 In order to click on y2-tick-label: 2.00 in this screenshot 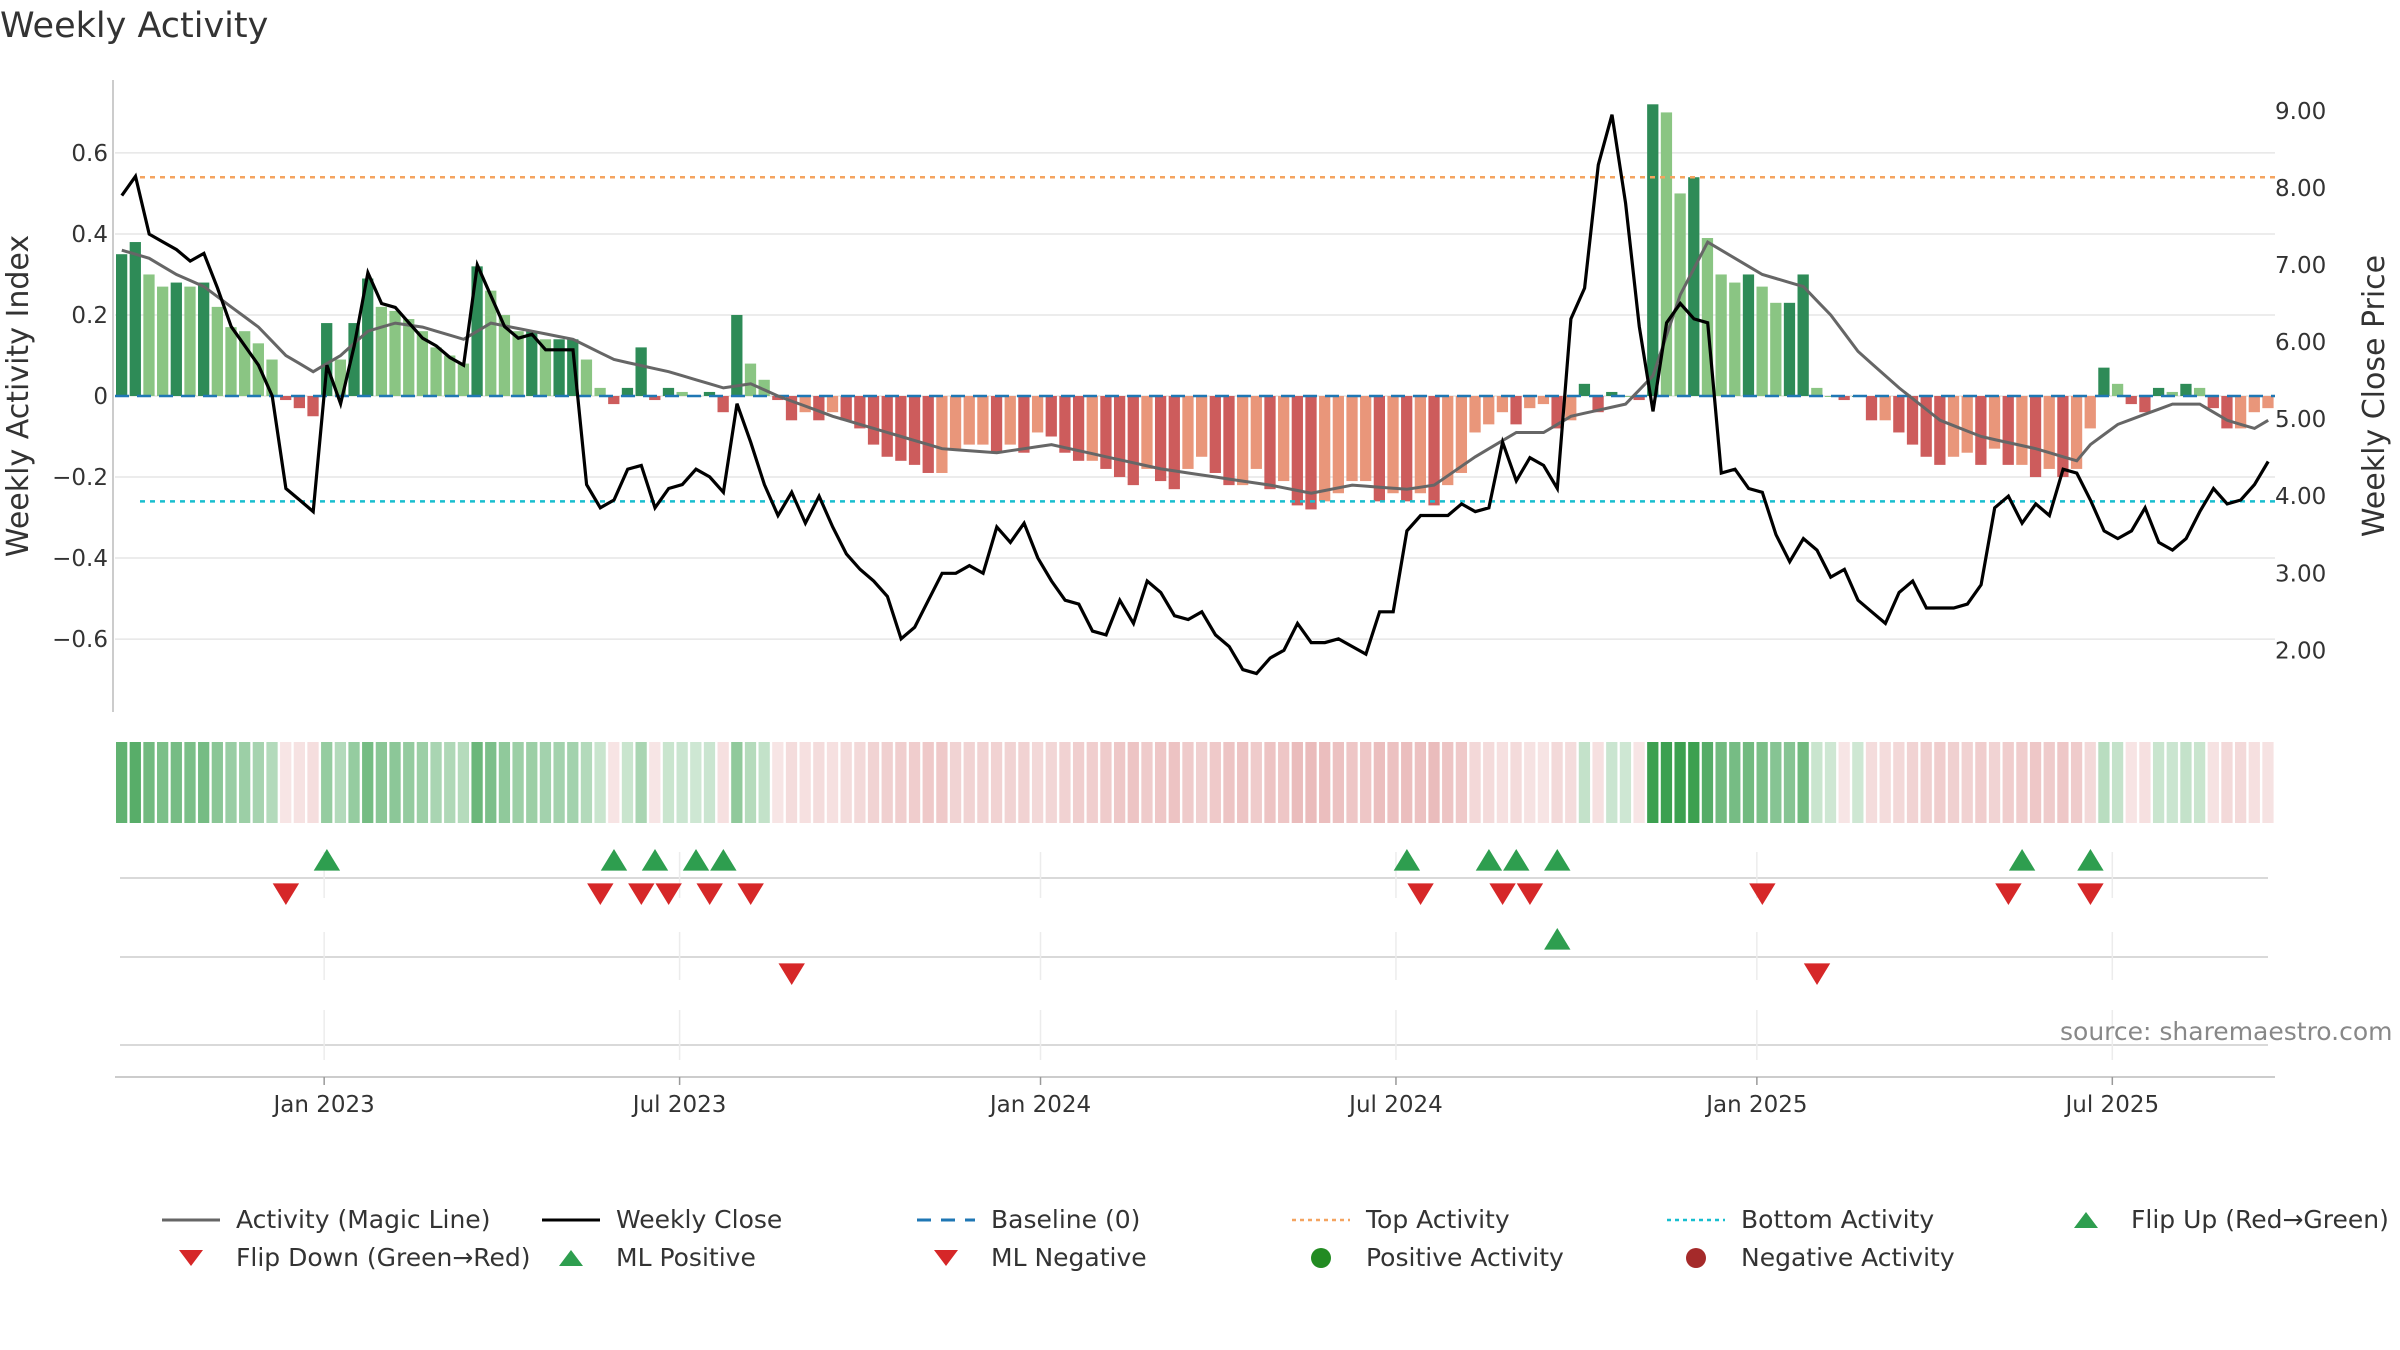, I will do `click(2300, 651)`.